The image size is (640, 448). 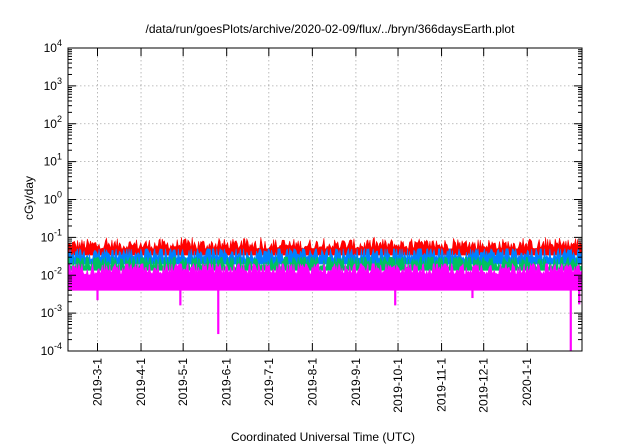 I want to click on y-tick-label: 10⁻², so click(x=51, y=273).